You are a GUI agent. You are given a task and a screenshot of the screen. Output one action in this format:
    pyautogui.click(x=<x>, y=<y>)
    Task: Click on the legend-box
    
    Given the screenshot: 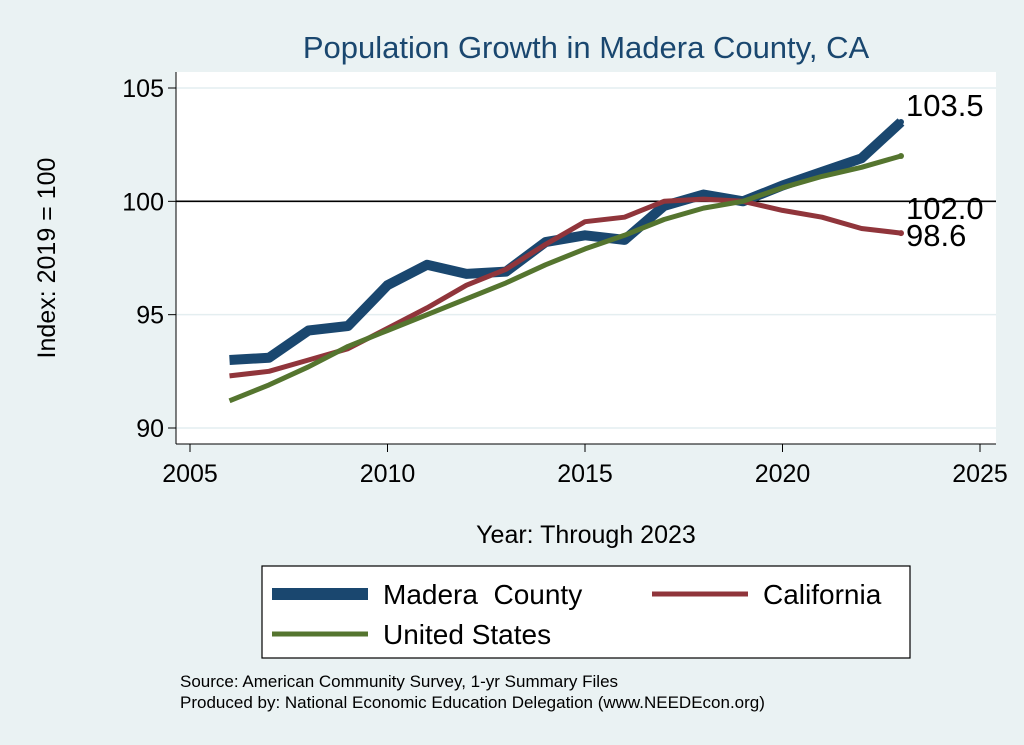 What is the action you would take?
    pyautogui.click(x=586, y=612)
    